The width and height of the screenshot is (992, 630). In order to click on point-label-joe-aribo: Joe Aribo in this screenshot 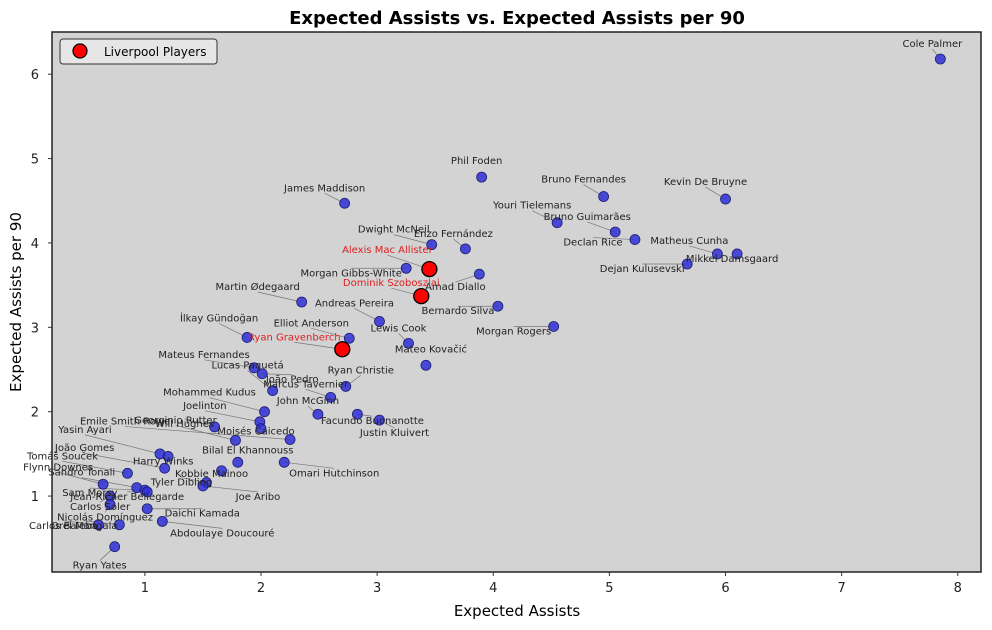, I will do `click(258, 497)`.